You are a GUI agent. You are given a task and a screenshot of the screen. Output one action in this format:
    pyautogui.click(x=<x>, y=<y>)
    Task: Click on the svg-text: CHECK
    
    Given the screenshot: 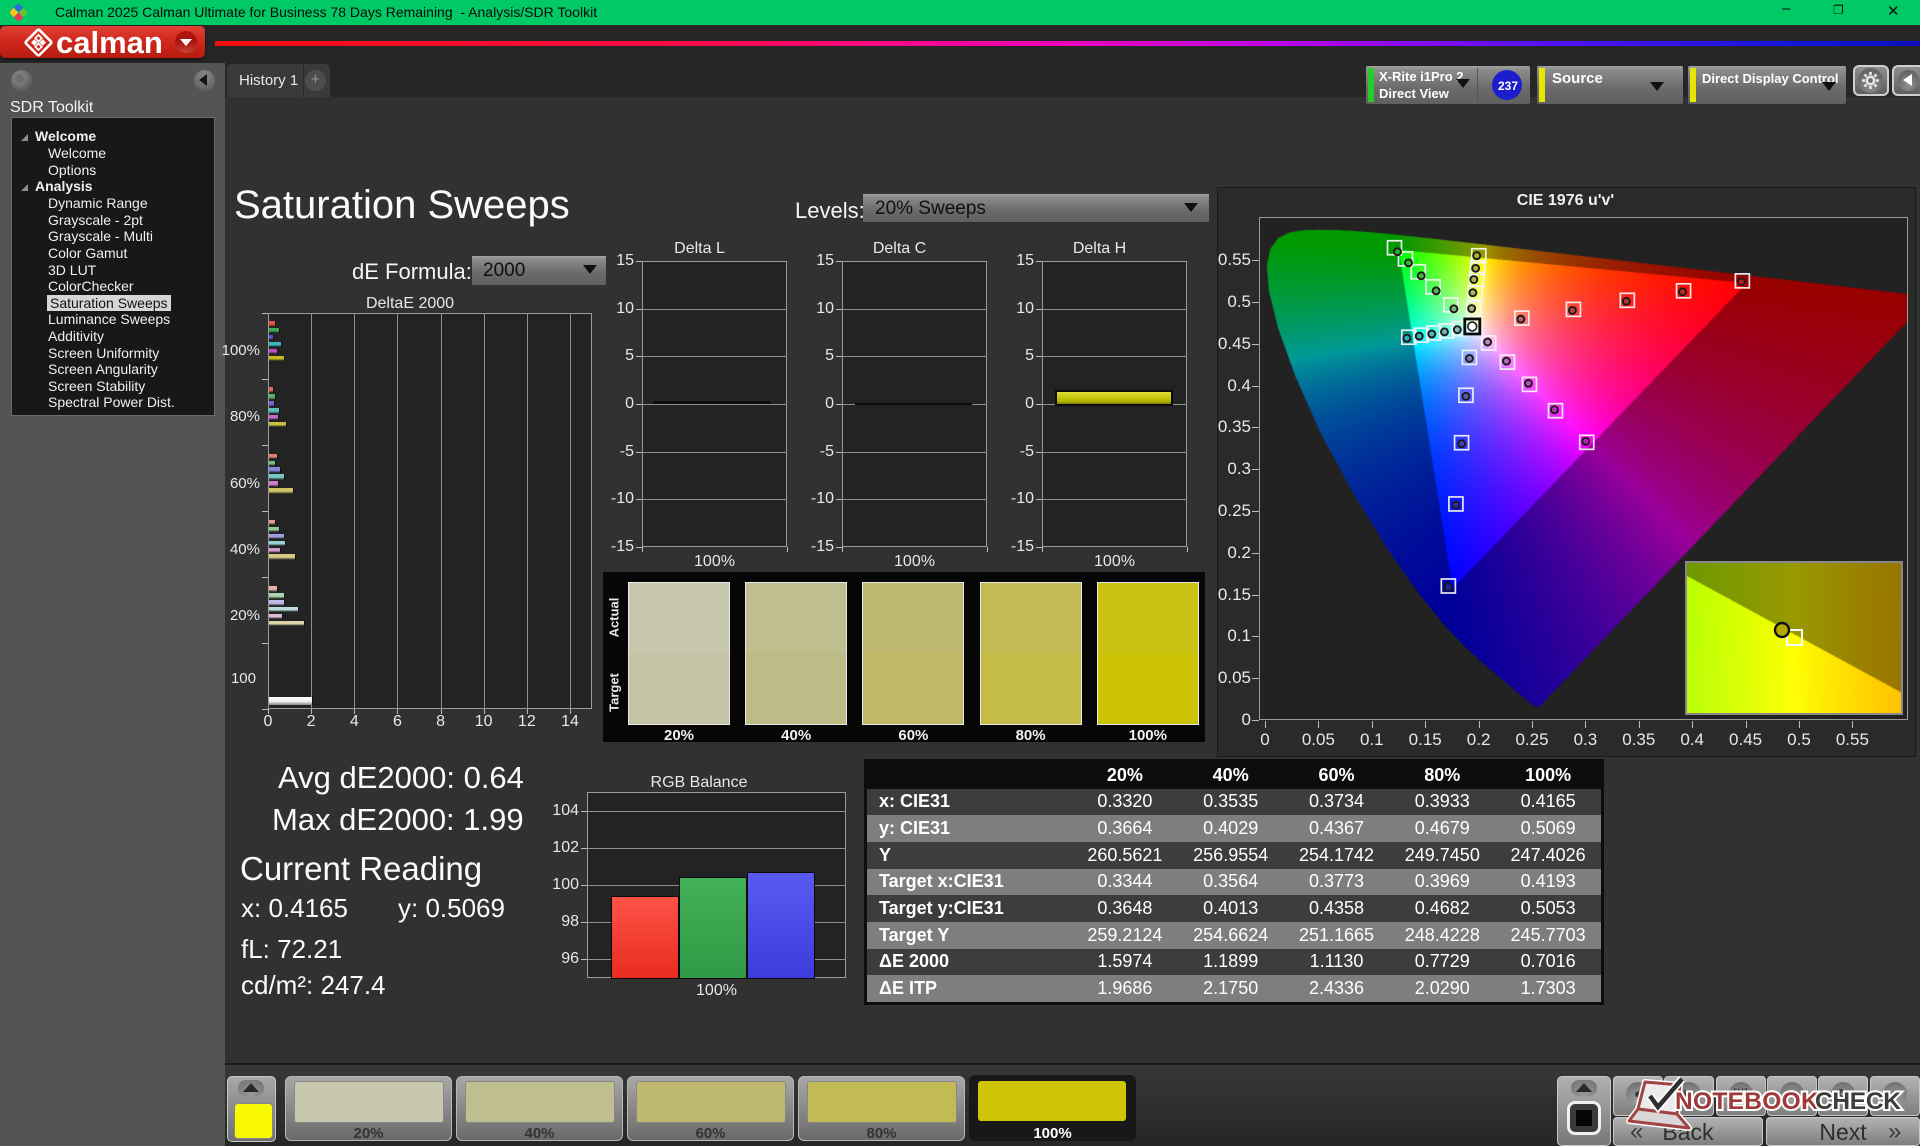 What is the action you would take?
    pyautogui.click(x=1858, y=1101)
    